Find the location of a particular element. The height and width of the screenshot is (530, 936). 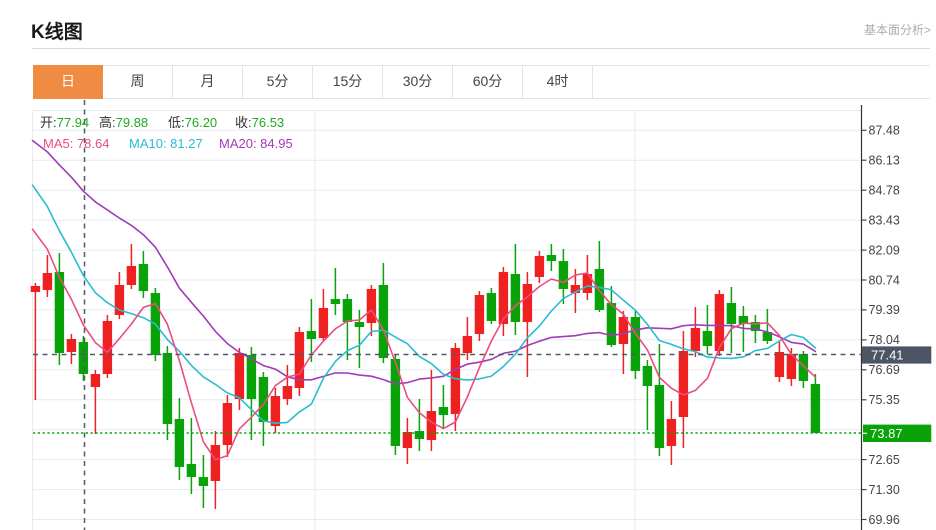

svg-text: 78.04 is located at coordinates (884, 340).